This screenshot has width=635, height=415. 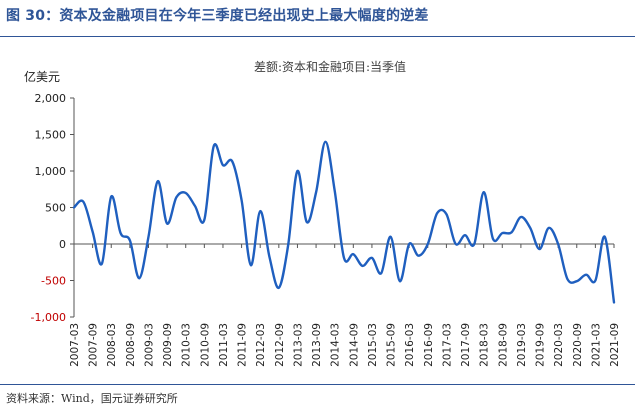 What do you see at coordinates (131, 345) in the screenshot?
I see `x-tick-label: 2008-09` at bounding box center [131, 345].